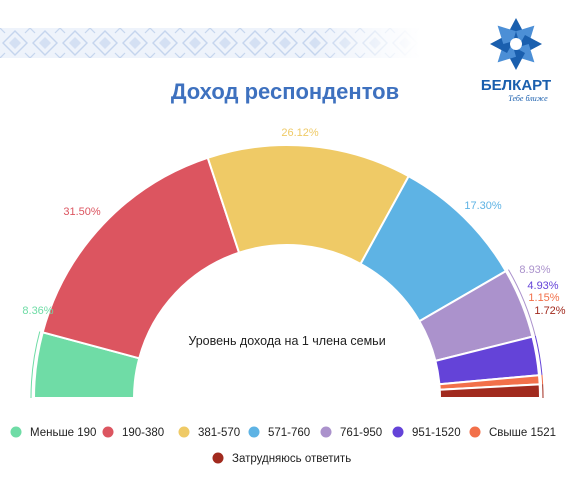  I want to click on chart-center-label: Уровень дохода на 1 члена семьи, so click(286, 341).